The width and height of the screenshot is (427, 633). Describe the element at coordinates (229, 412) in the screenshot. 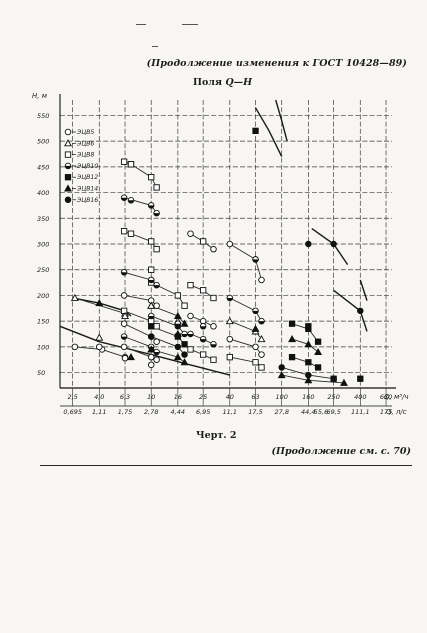

I see `x2-tick-label: 11,1` at that location.